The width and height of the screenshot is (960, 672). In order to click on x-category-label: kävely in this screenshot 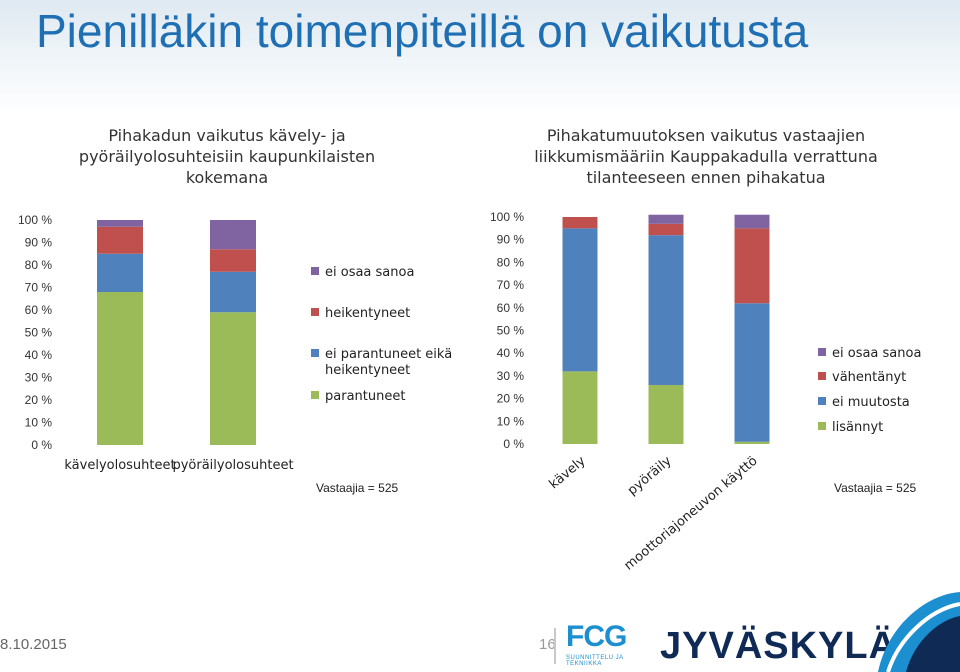, I will do `click(568, 472)`.